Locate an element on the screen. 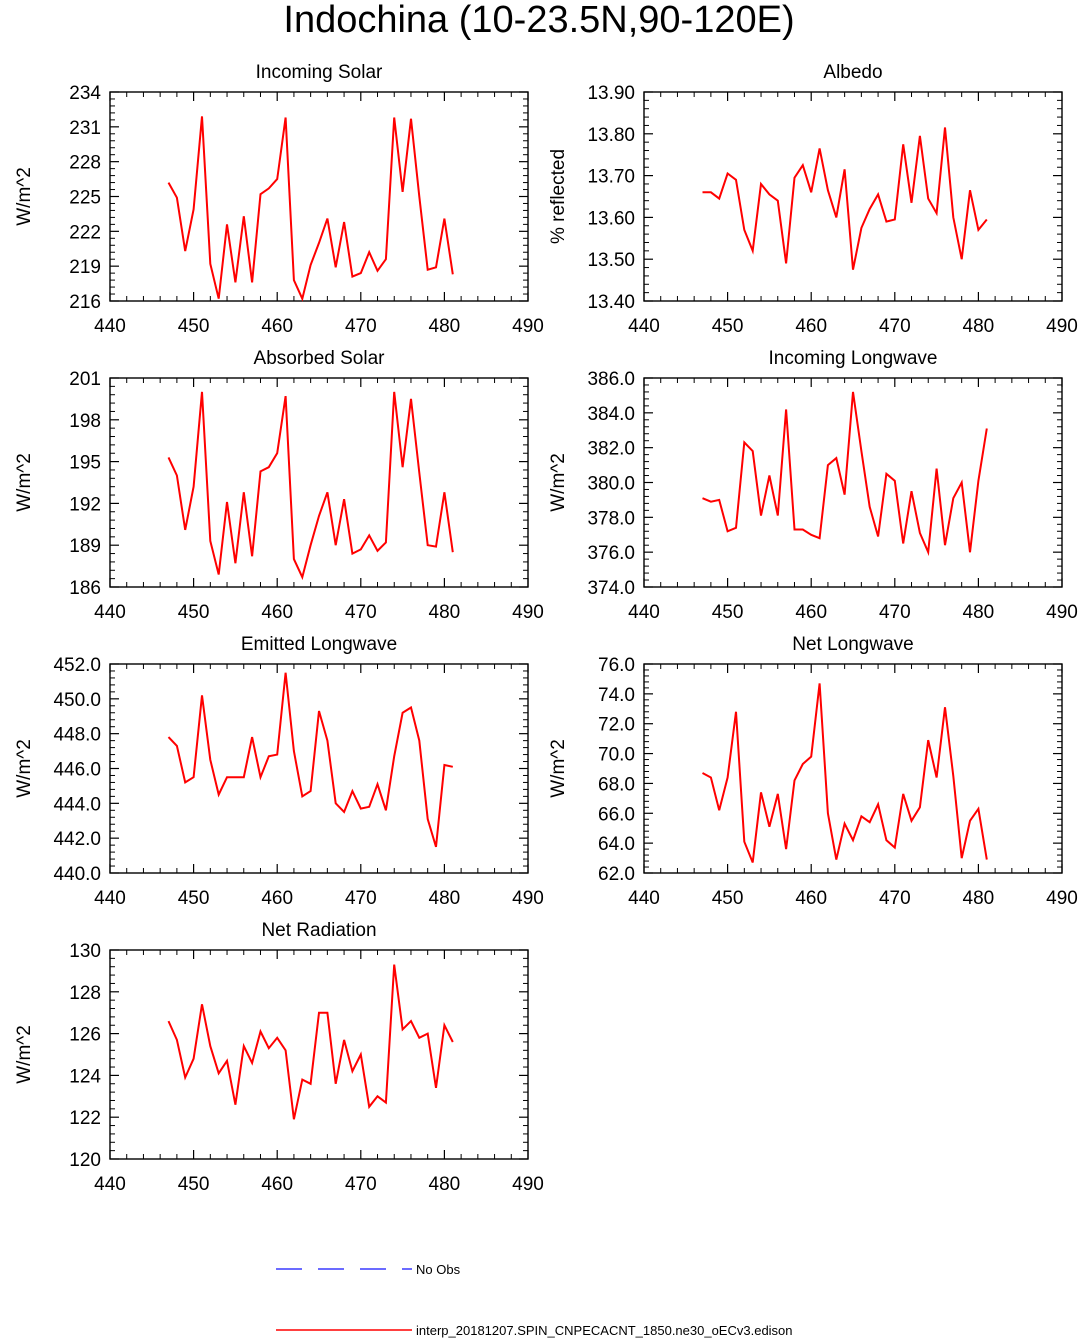 This screenshot has height=1339, width=1078. figure-title: Indochina (10-23.5N,90-120E) is located at coordinates (539, 20).